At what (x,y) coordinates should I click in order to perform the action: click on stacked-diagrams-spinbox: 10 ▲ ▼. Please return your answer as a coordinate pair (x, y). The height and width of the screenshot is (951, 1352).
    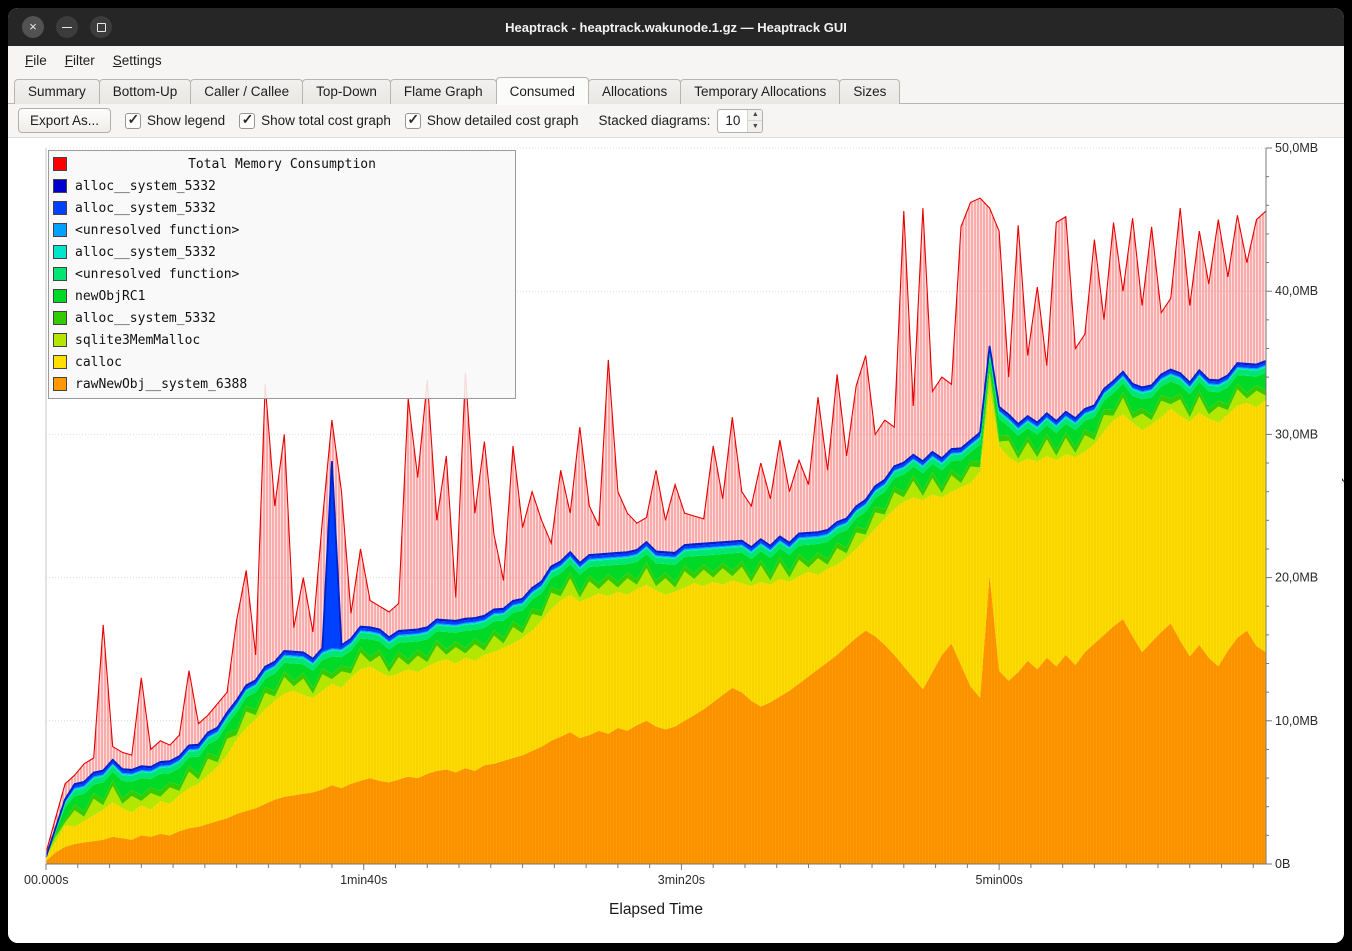
    Looking at the image, I should click on (740, 120).